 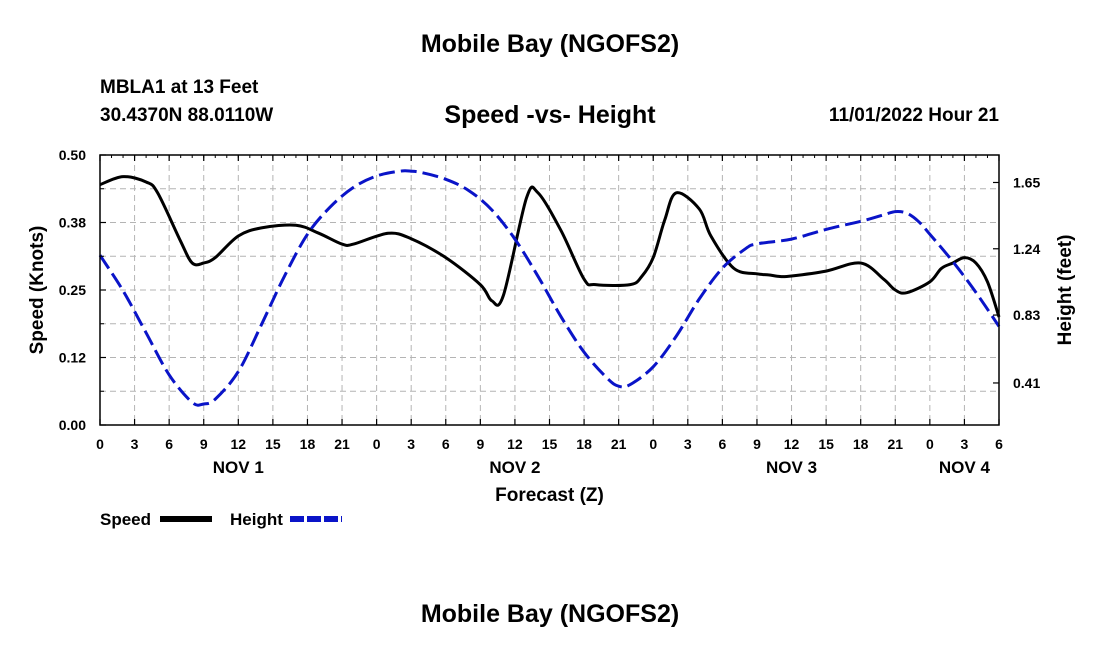 What do you see at coordinates (965, 467) in the screenshot?
I see `day-label: NOV 4` at bounding box center [965, 467].